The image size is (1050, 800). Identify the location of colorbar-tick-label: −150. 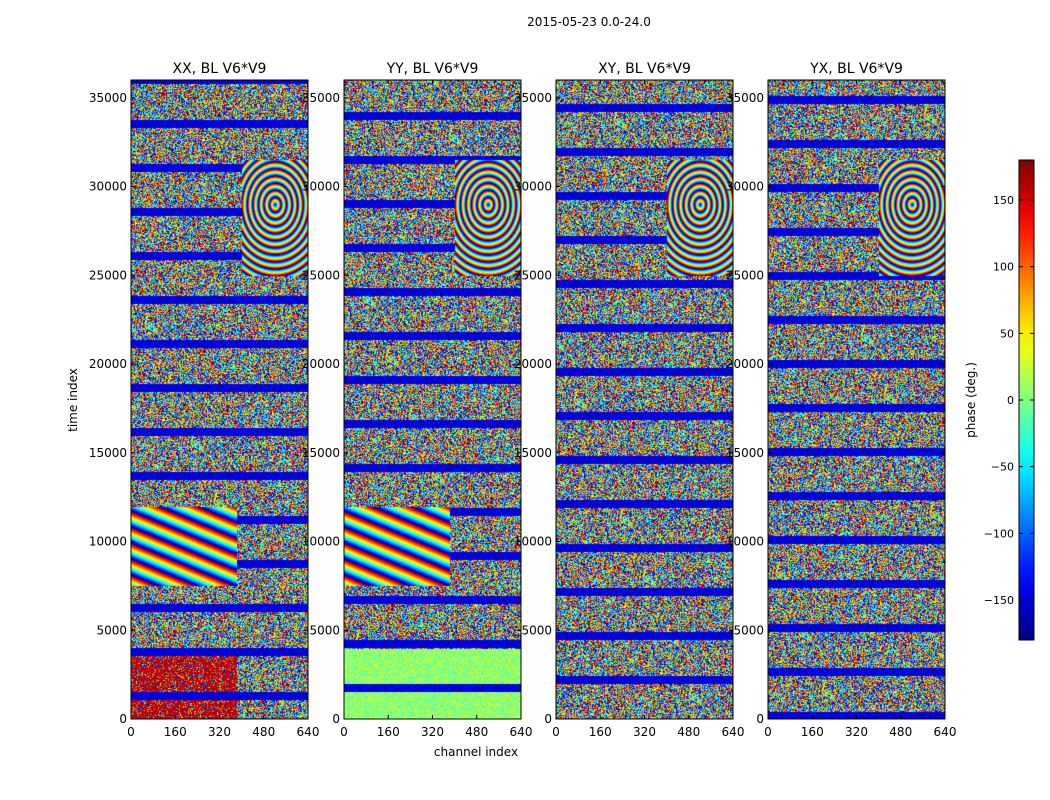
(999, 600).